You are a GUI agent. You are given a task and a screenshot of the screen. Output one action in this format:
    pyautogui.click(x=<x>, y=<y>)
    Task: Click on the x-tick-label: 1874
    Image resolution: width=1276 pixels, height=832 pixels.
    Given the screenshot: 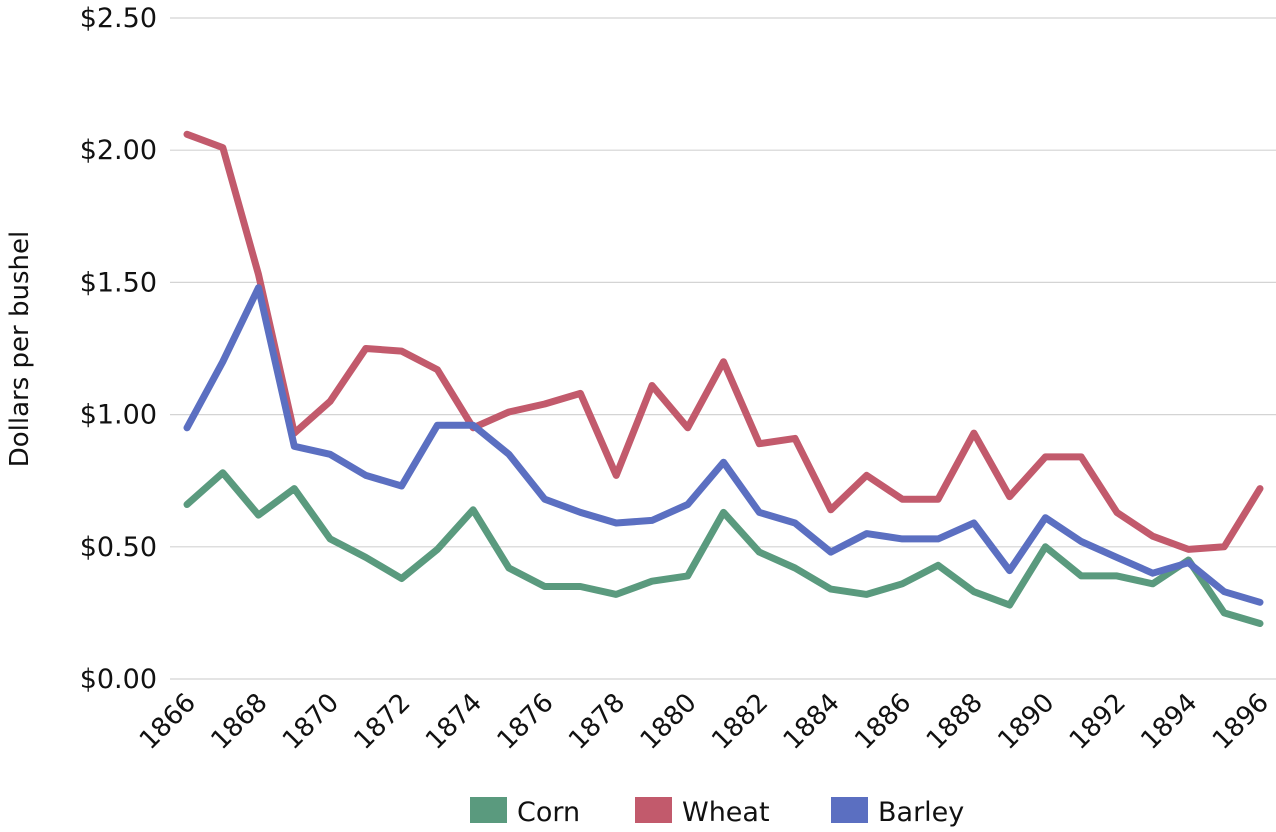 What is the action you would take?
    pyautogui.click(x=454, y=722)
    